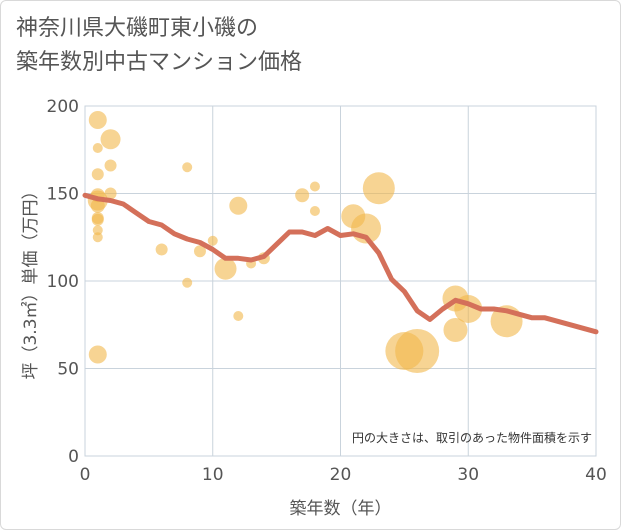  I want to click on x-tick-label: 30, so click(468, 475).